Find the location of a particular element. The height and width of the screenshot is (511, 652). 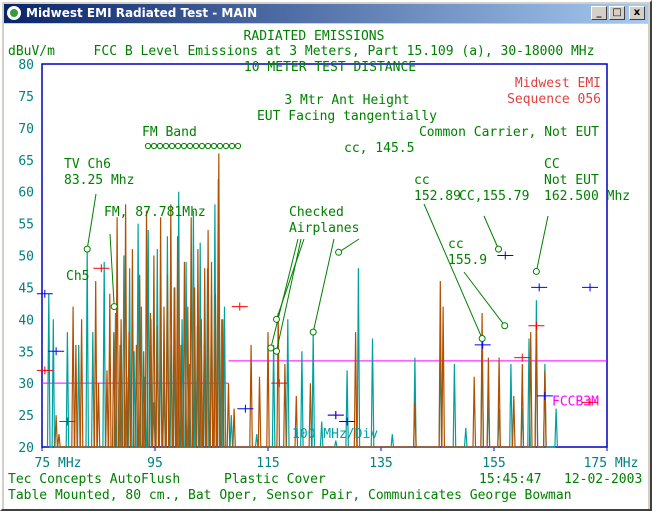

window-controls: _ □ x is located at coordinates (618, 13).